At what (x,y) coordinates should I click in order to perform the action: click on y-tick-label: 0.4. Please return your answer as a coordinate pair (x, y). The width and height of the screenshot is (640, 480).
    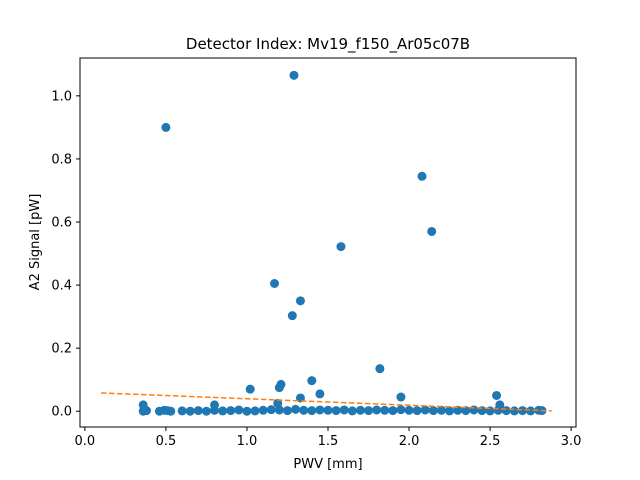
    Looking at the image, I should click on (61, 286).